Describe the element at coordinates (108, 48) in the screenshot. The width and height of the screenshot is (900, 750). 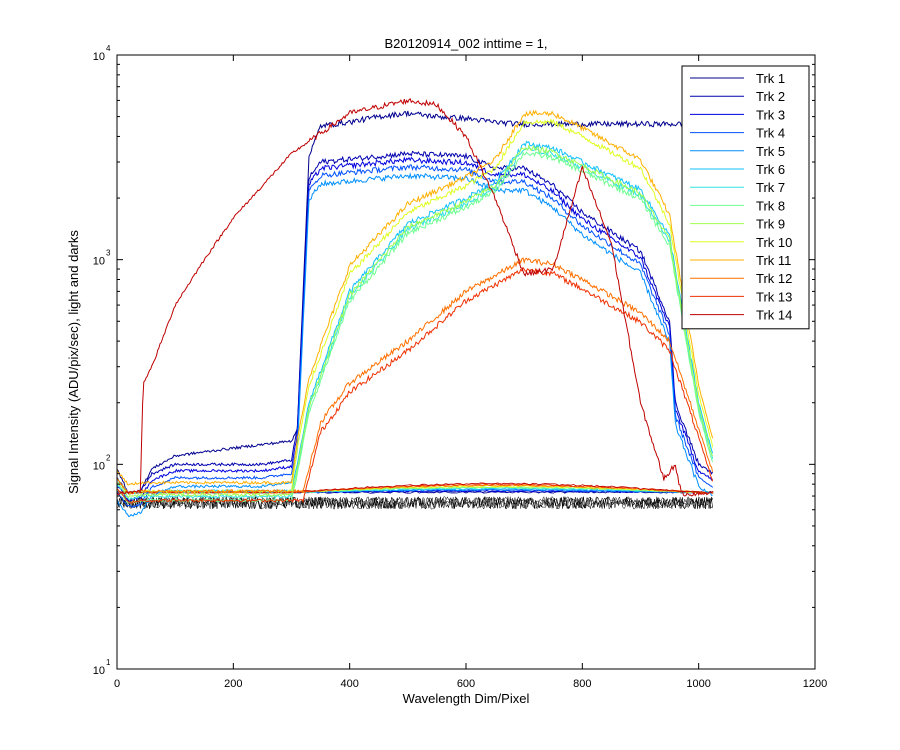
I see `y-tick-label-exp: 4` at that location.